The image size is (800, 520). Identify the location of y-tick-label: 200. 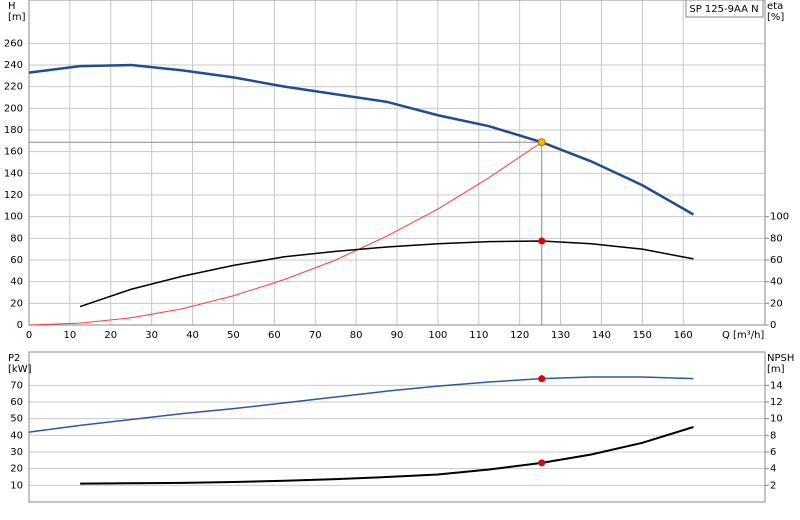
(13, 108).